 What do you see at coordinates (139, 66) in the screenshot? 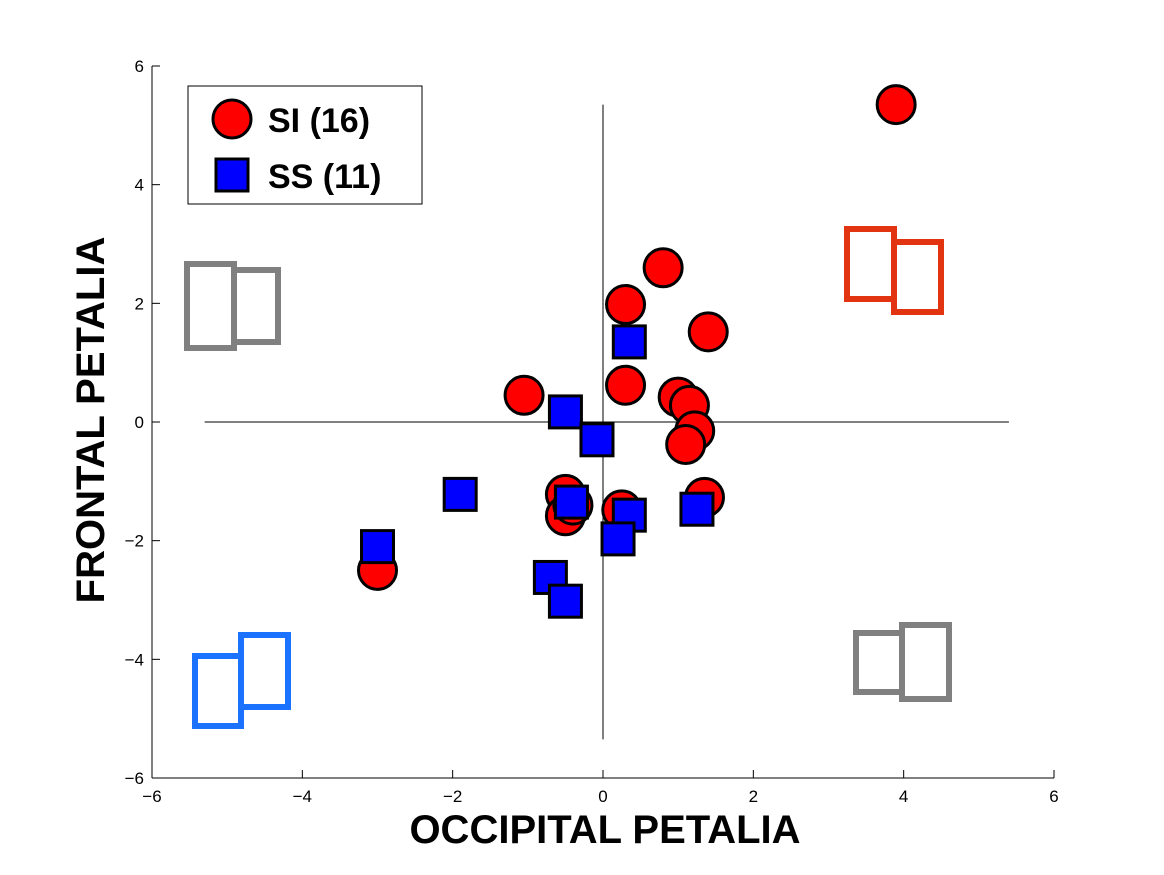
I see `y-tick-label: 6` at bounding box center [139, 66].